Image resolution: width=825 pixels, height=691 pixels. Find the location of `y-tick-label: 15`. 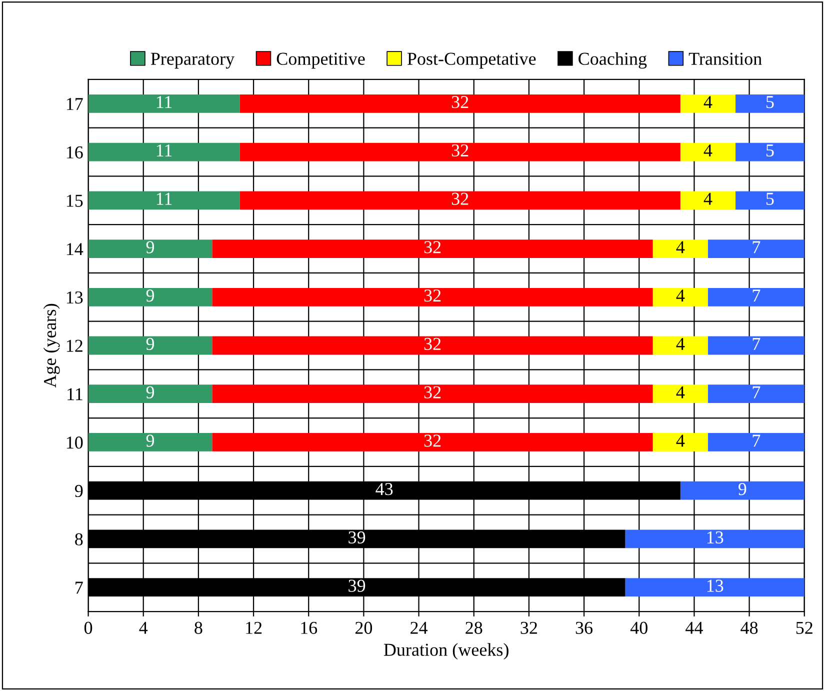

y-tick-label: 15 is located at coordinates (74, 200).